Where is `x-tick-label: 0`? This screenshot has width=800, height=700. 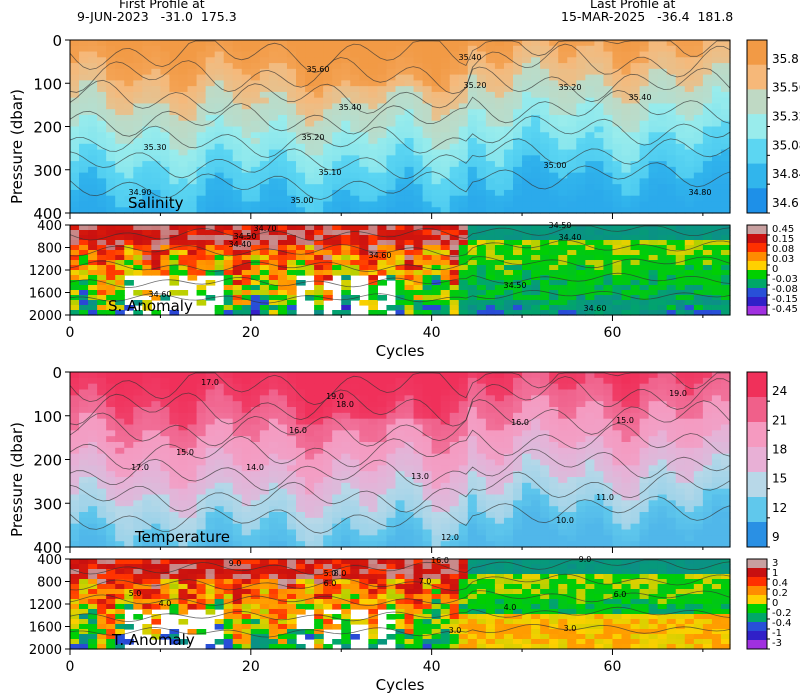 x-tick-label: 0 is located at coordinates (70, 333).